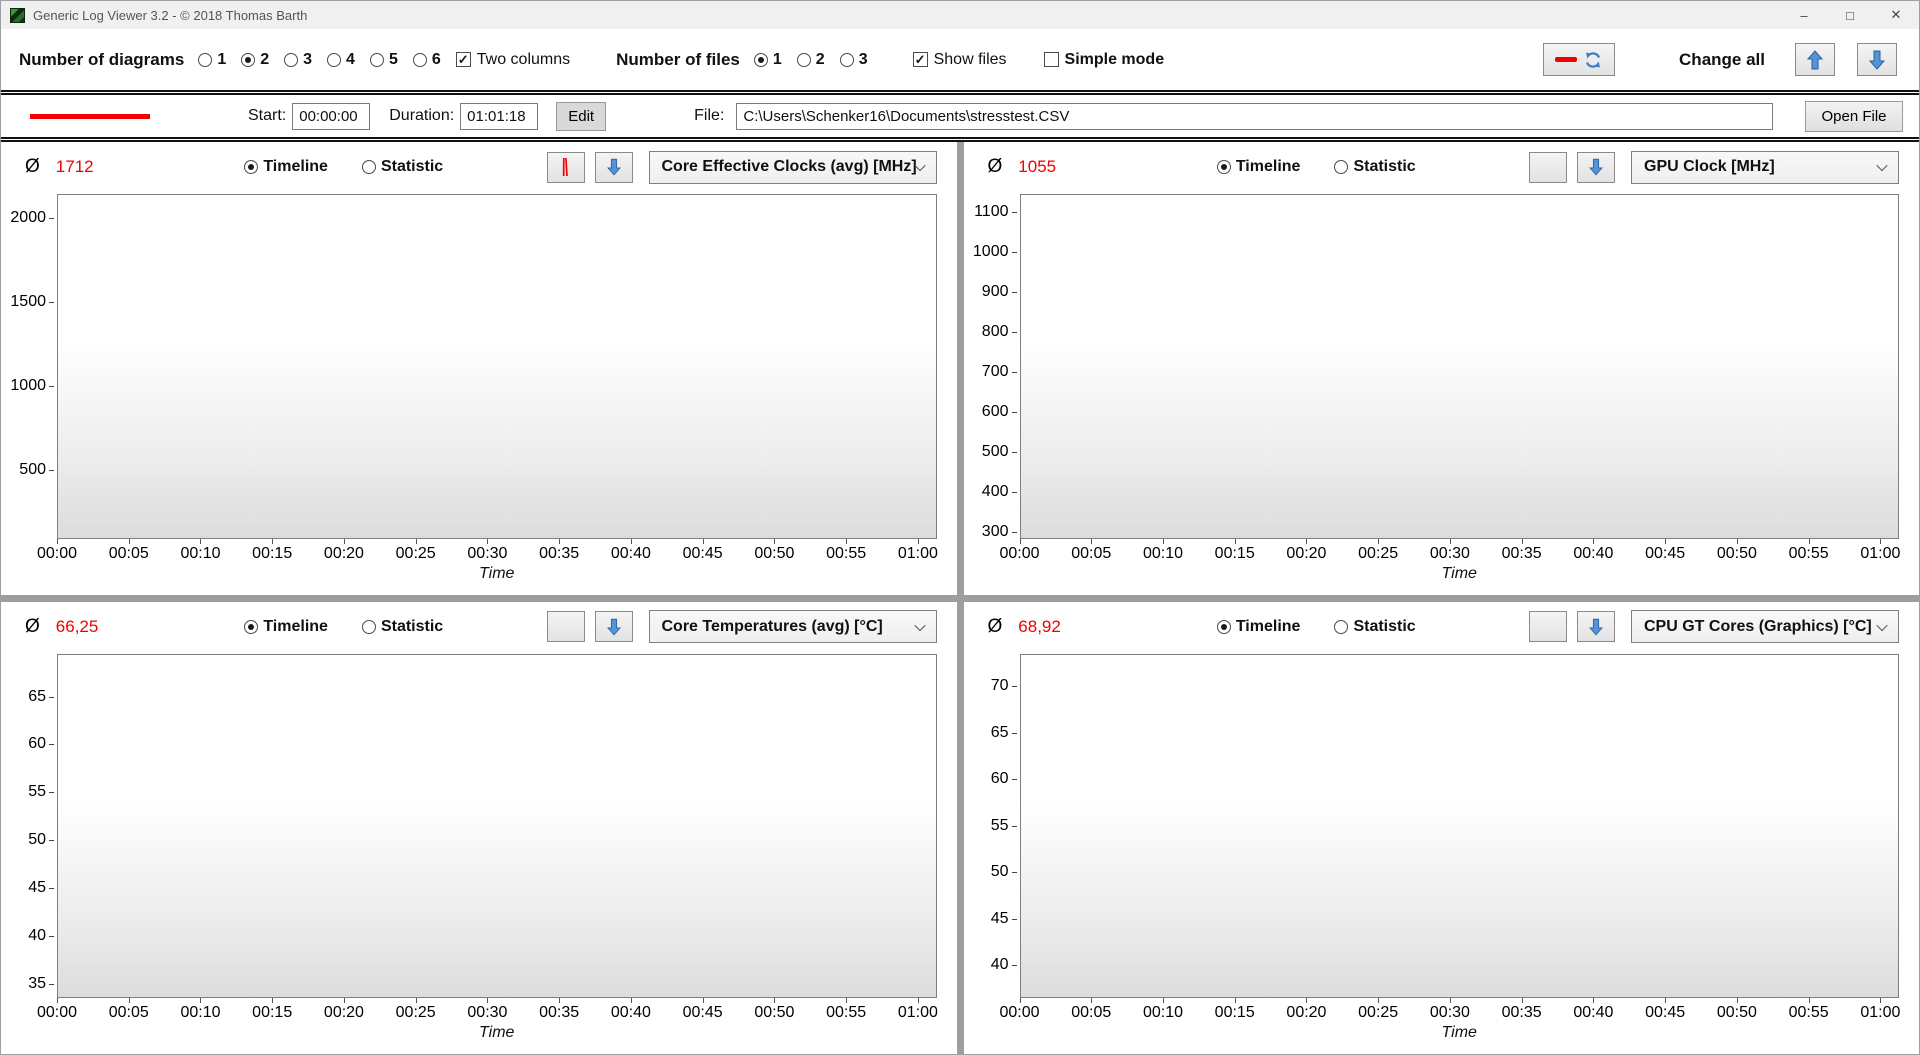 This screenshot has height=1055, width=1920. Describe the element at coordinates (1804, 15) in the screenshot. I see `minimize-button: –` at that location.